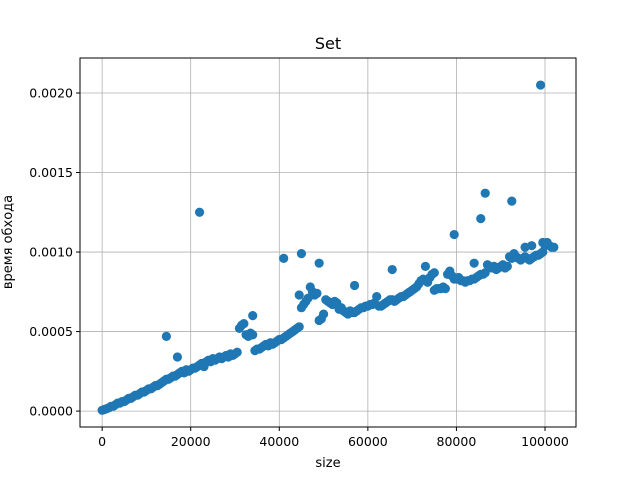  Describe the element at coordinates (327, 463) in the screenshot. I see `x-axis-label: size` at that location.